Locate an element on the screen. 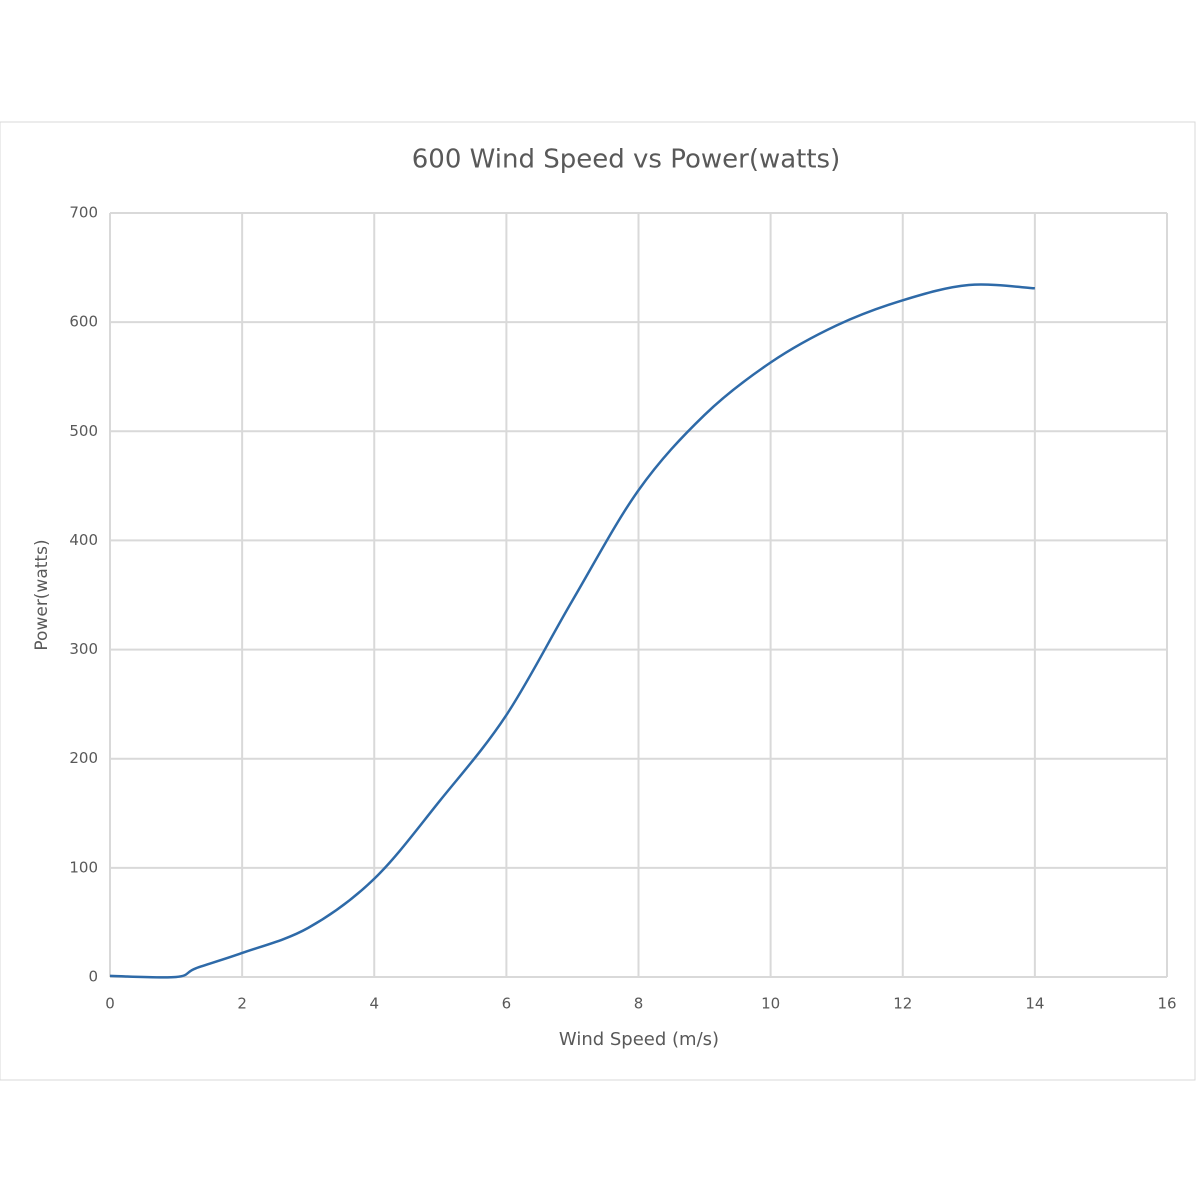 The height and width of the screenshot is (1204, 1200). y-tick-label: 400 is located at coordinates (83, 540).